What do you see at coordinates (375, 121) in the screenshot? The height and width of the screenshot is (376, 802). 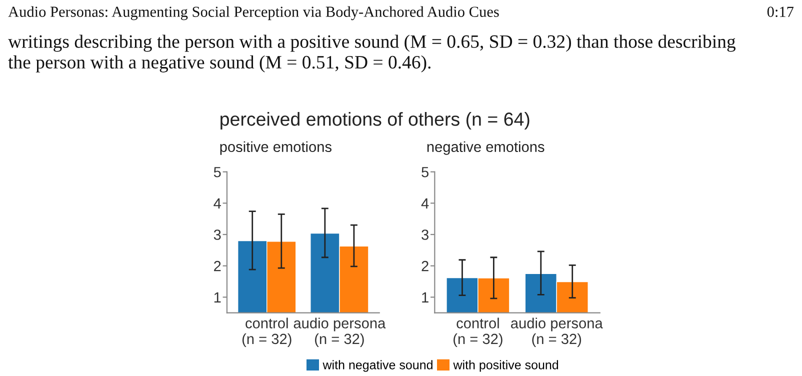 I see `chart-title: perceived emotions of others (n = 64)` at bounding box center [375, 121].